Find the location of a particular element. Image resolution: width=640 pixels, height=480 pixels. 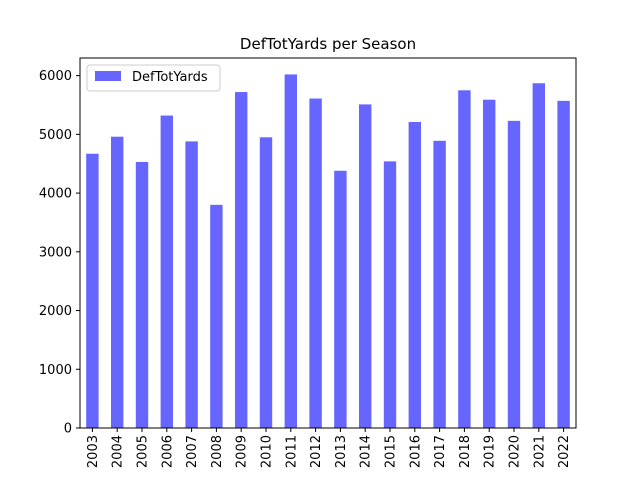

x-tick-label: 2022 is located at coordinates (564, 451).